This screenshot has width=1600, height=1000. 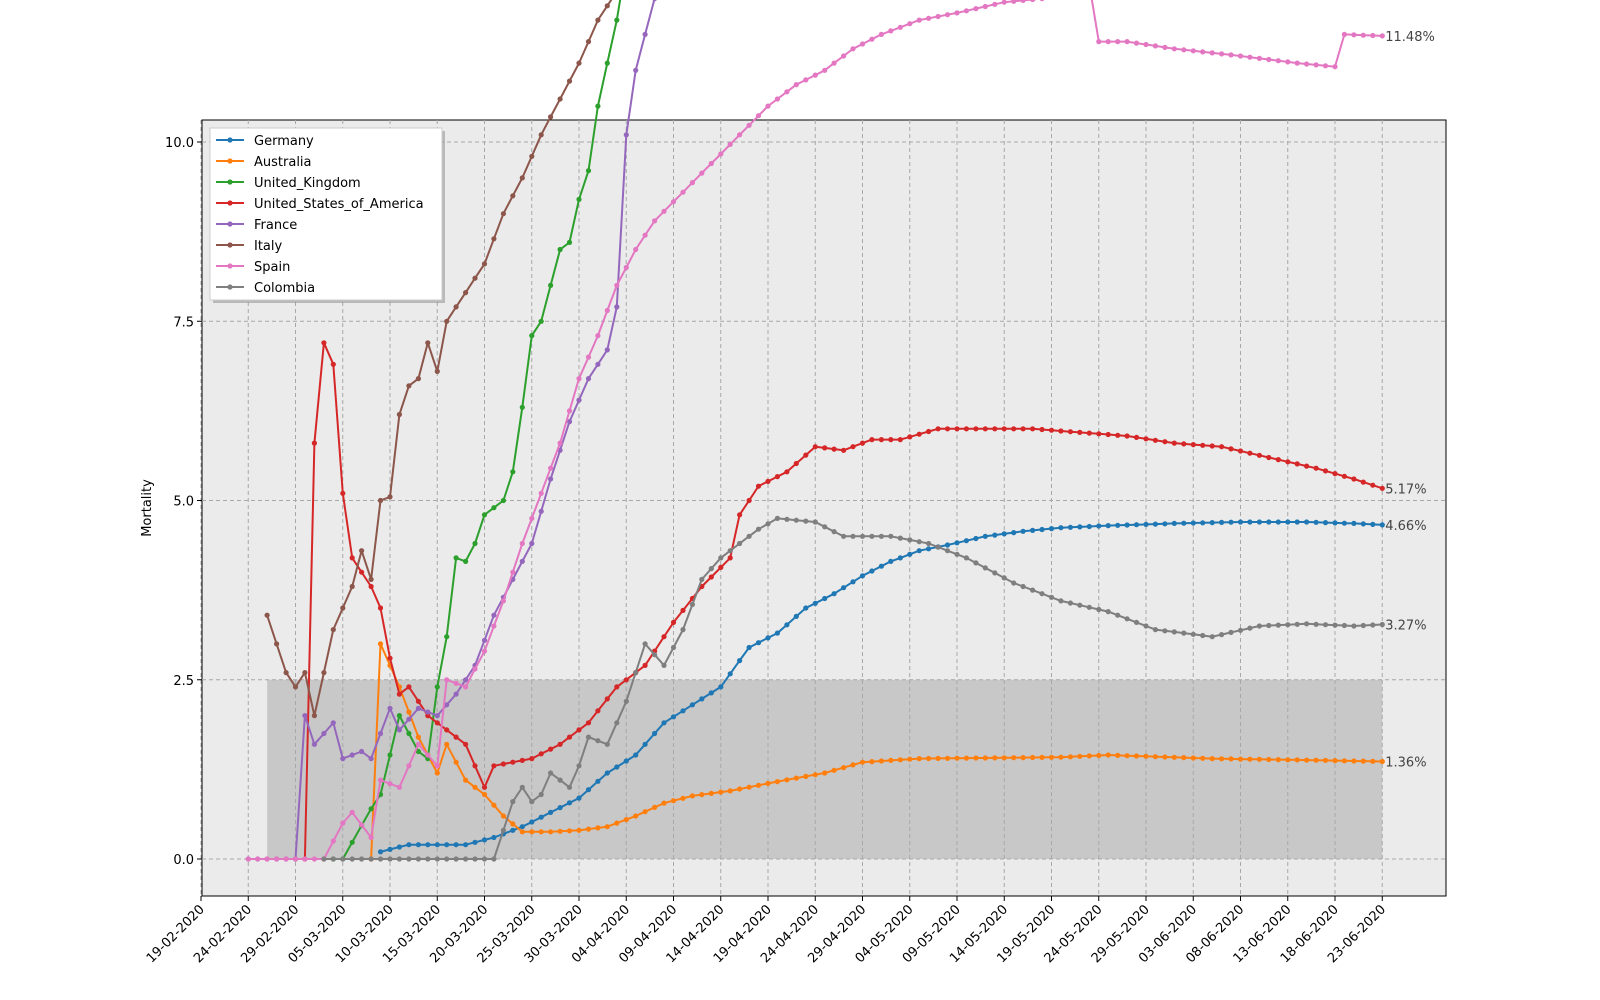 I want to click on y-tick-label: 0.0, so click(x=183, y=860).